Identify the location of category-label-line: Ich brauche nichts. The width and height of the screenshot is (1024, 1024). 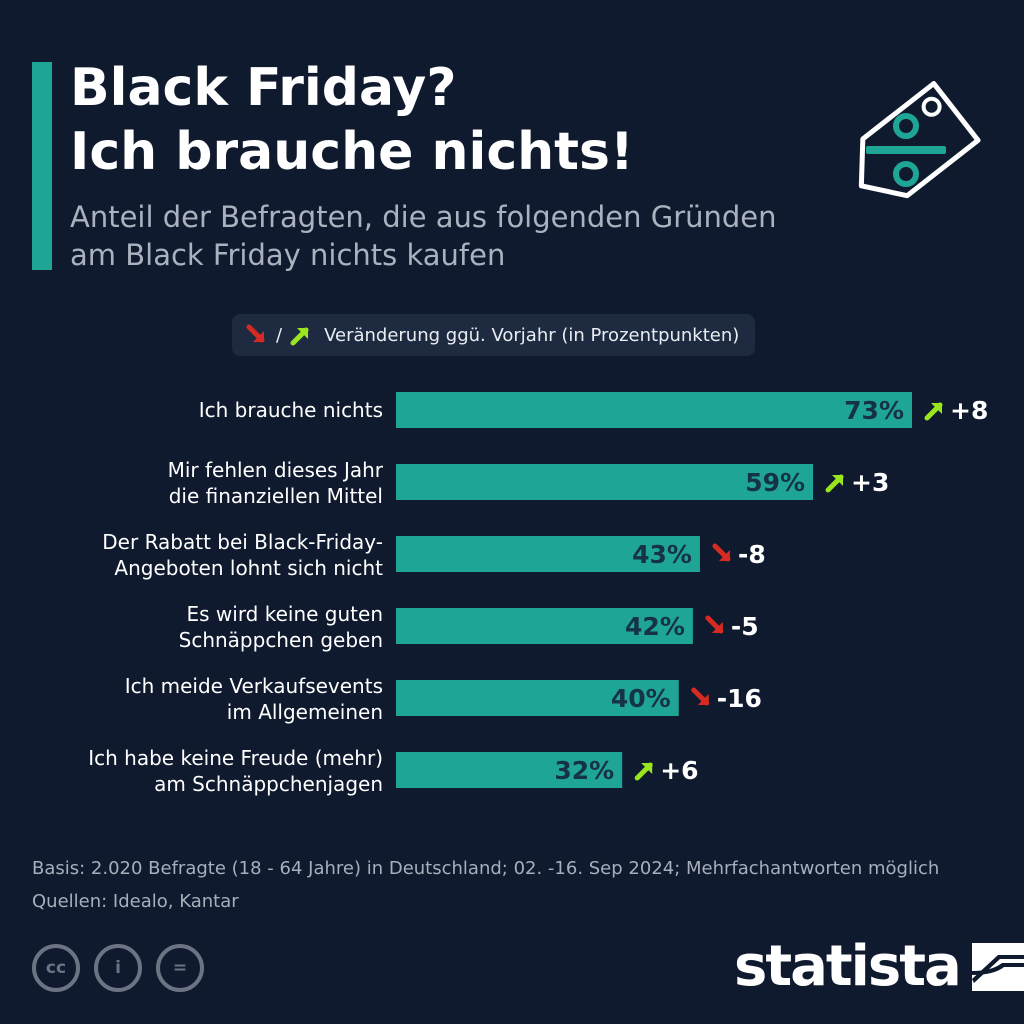
(291, 410).